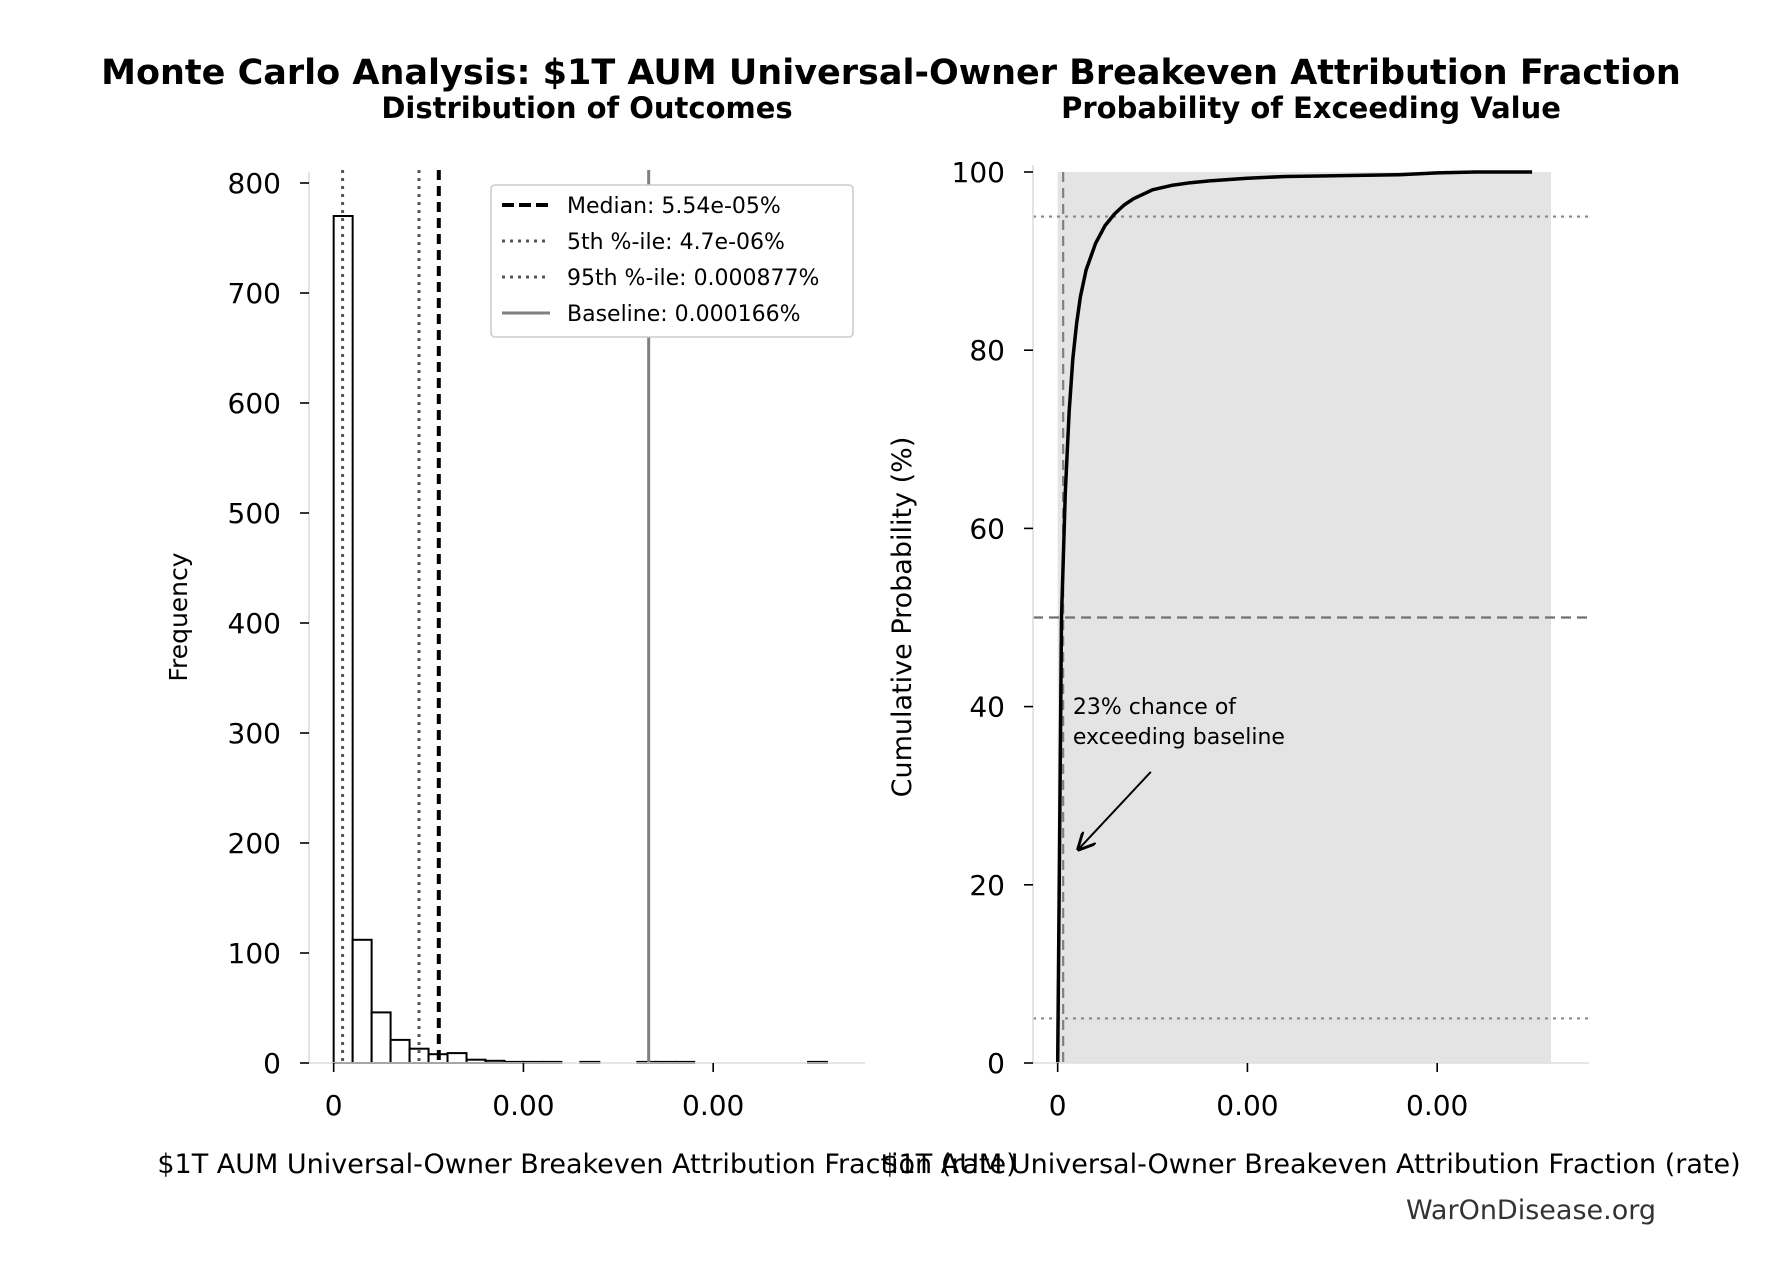 The image size is (1783, 1280). I want to click on y-tick-label: 80, so click(987, 350).